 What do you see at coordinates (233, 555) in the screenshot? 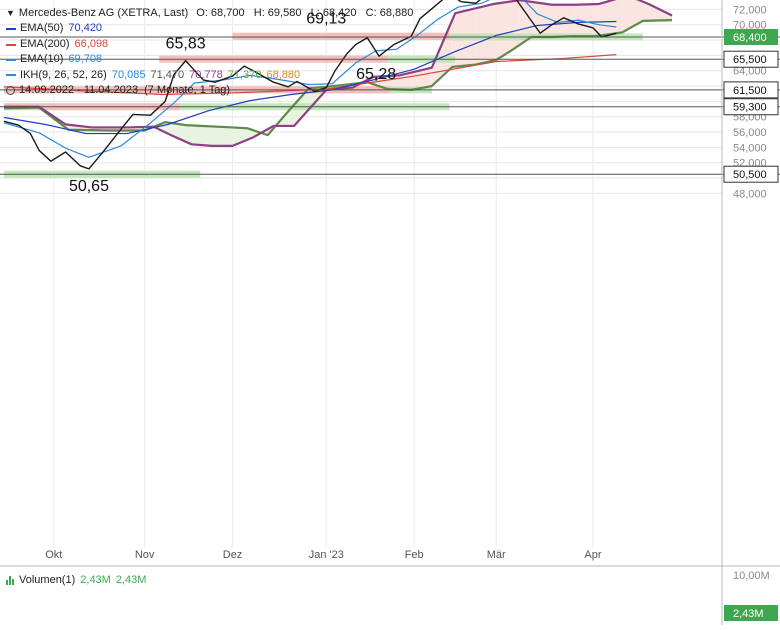
I see `x-tick-label: Dez` at bounding box center [233, 555].